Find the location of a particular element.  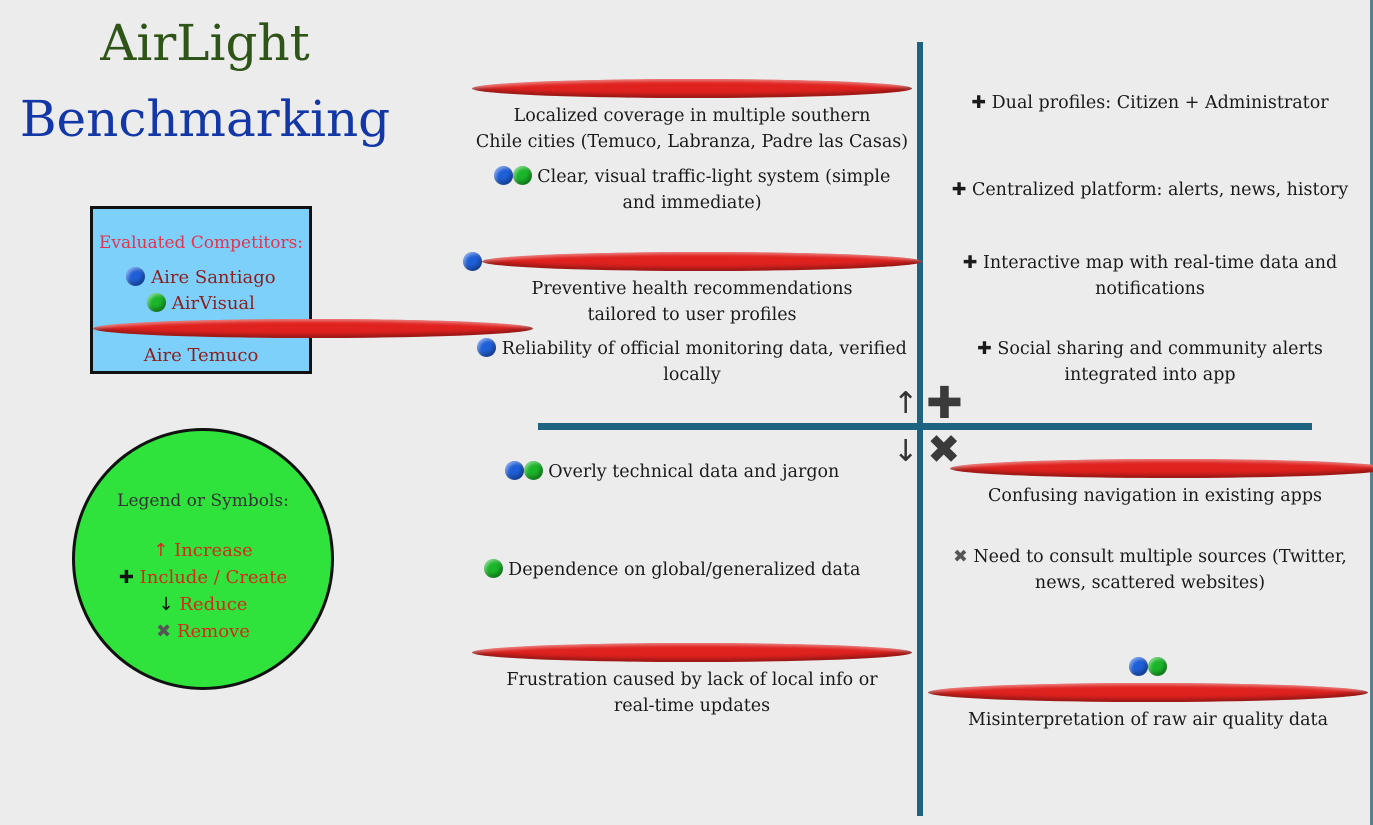

create-item-dual-profiles: ✚ Dual profiles: Citizen + Administrator is located at coordinates (1150, 103).